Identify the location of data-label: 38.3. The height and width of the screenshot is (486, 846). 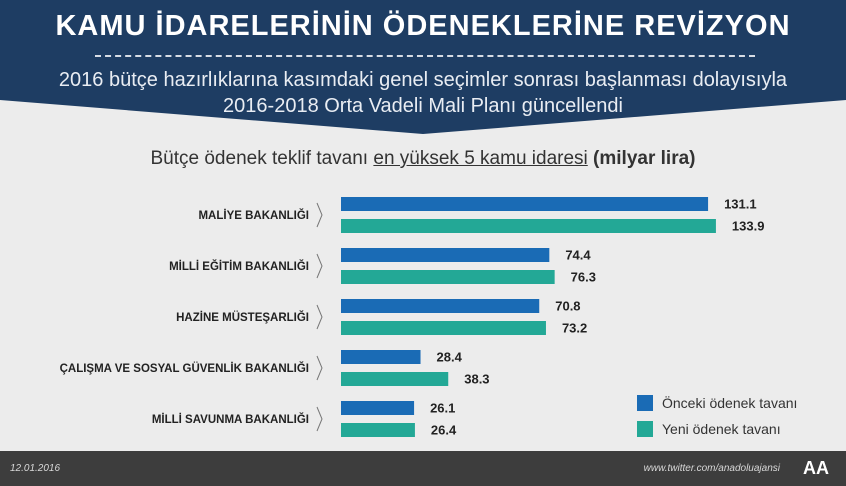
(476, 378).